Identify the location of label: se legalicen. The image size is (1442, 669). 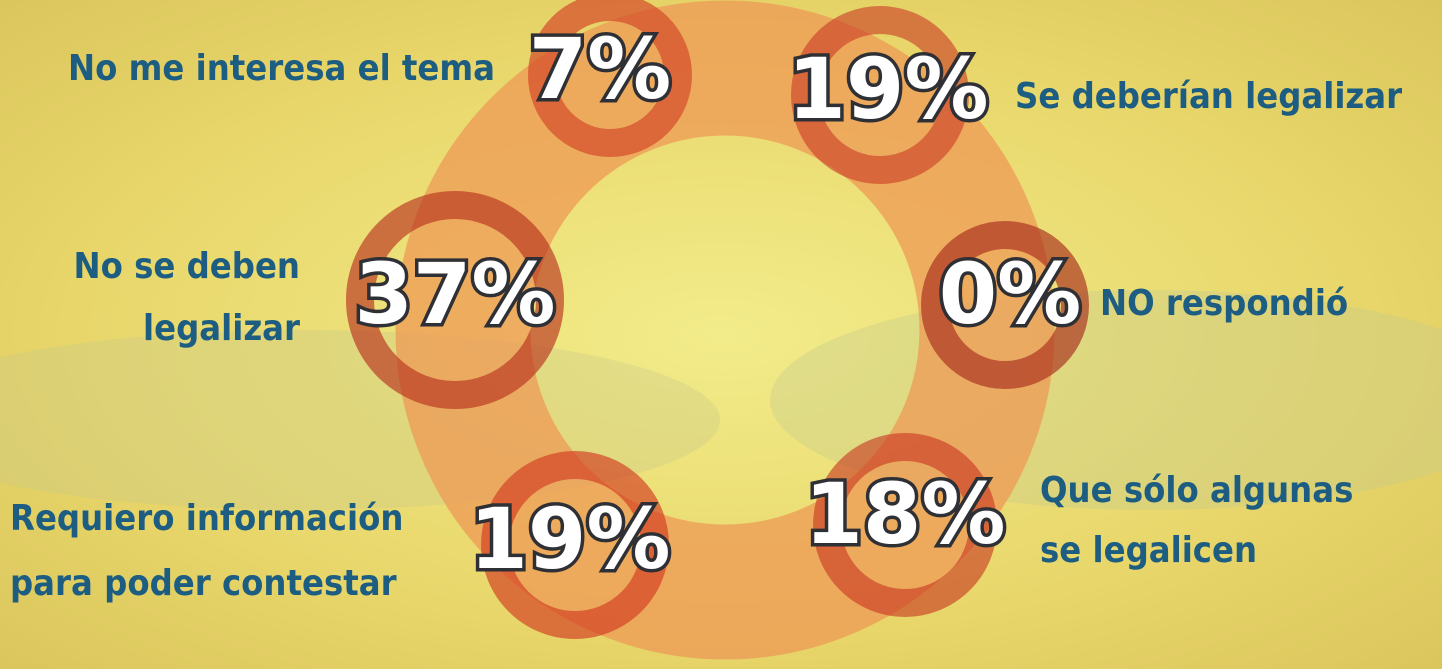
(1148, 550).